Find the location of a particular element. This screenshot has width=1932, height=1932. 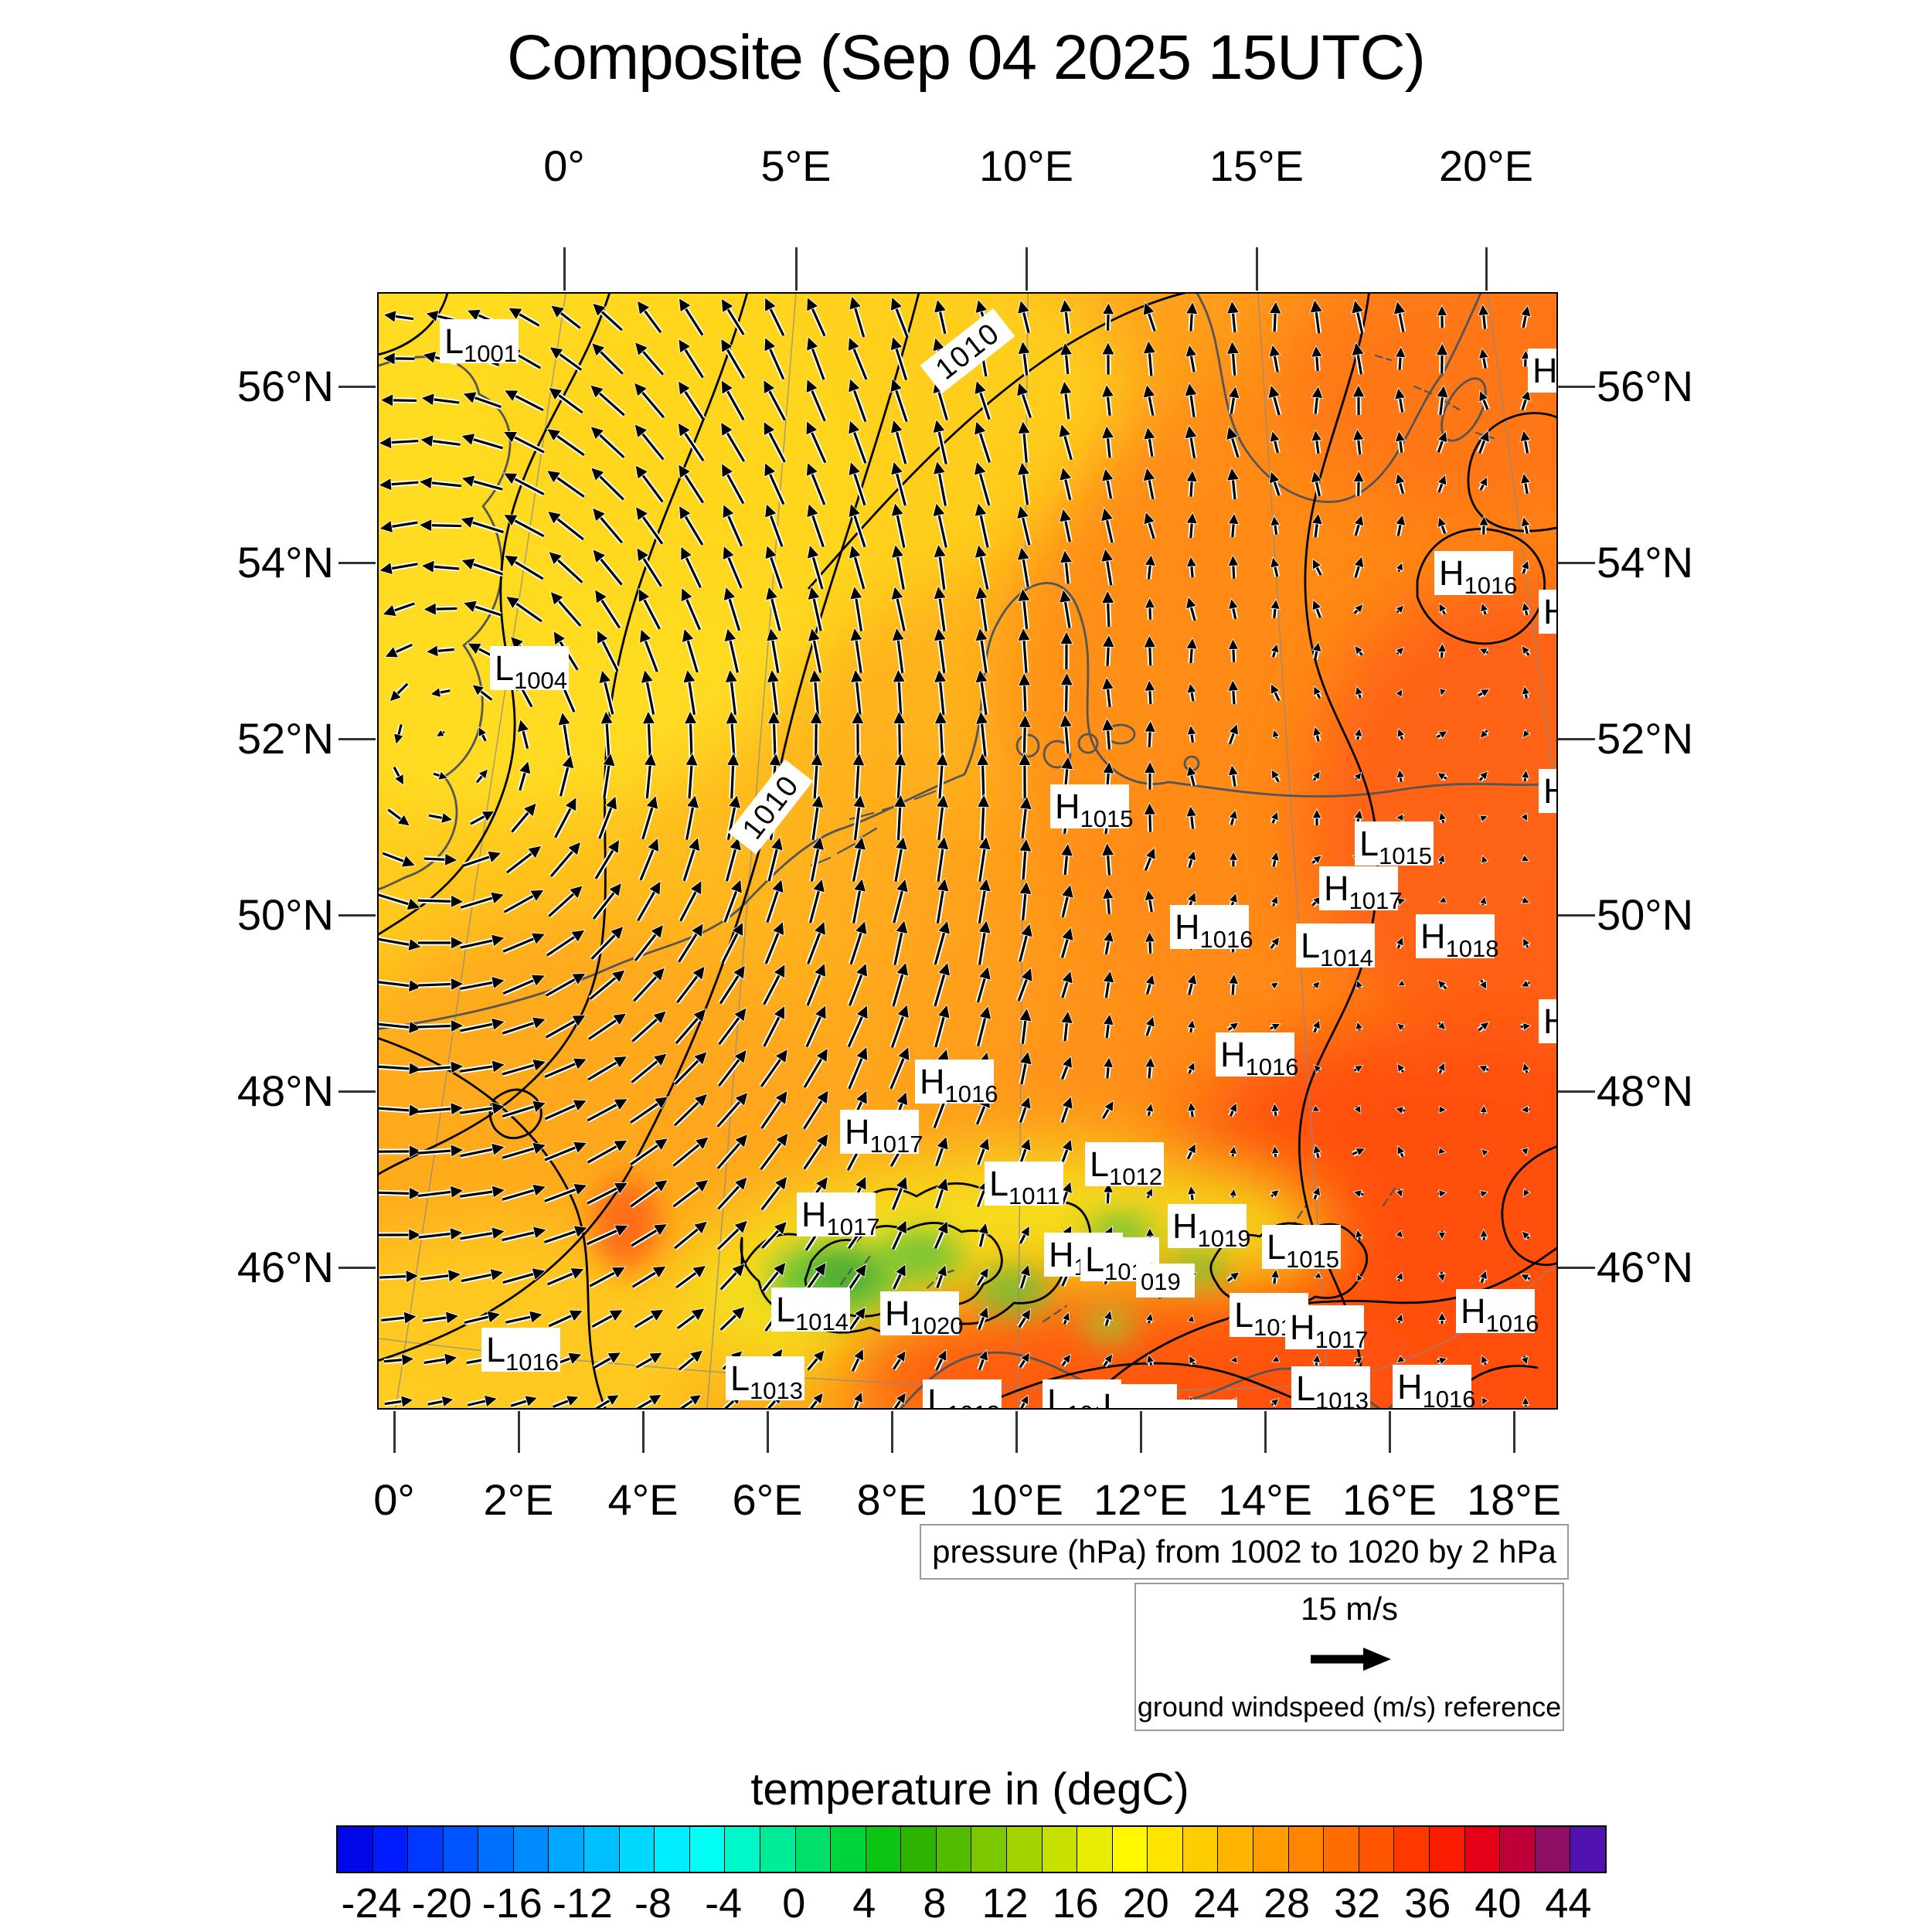

top-axis-label: 15°E is located at coordinates (1256, 166).